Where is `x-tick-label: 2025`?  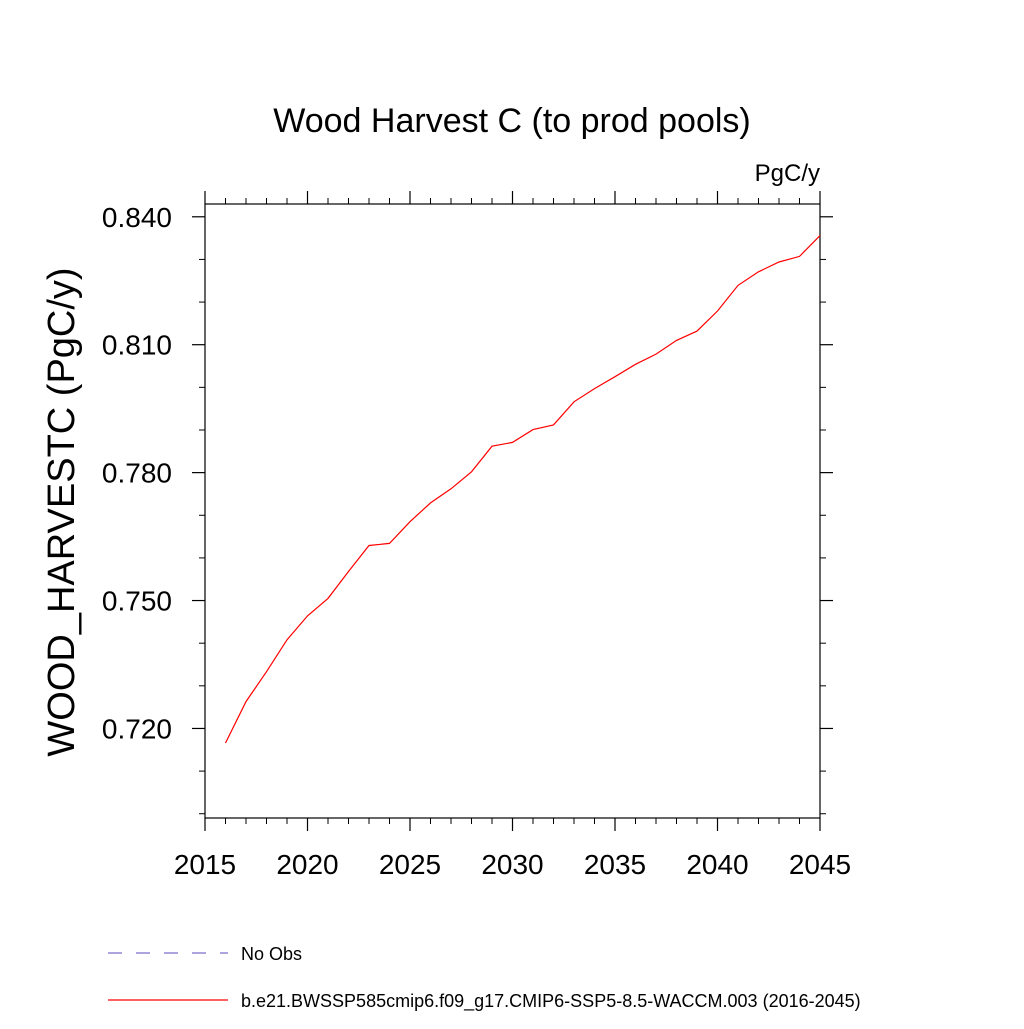
x-tick-label: 2025 is located at coordinates (410, 864).